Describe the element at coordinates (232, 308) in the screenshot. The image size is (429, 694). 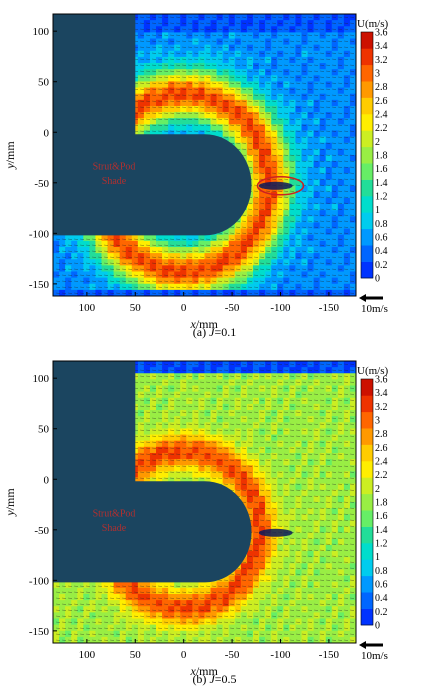
I see `x-tick-label: -50` at that location.